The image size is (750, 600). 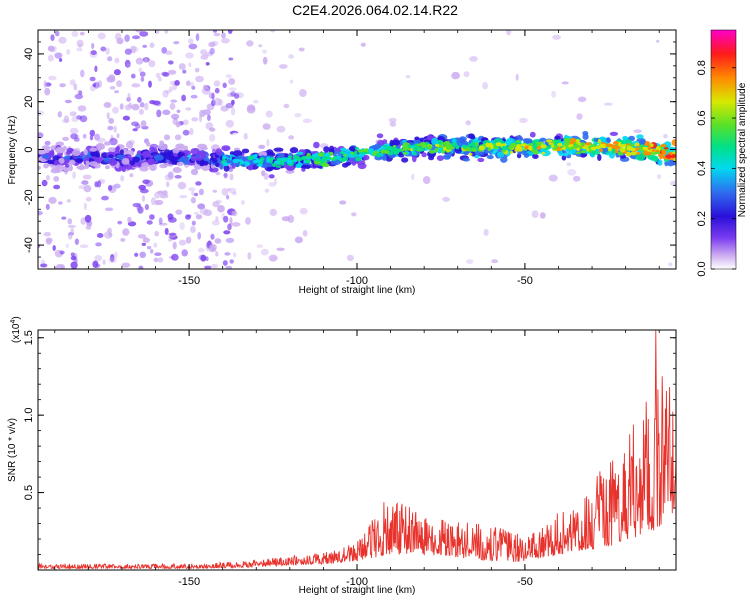 I want to click on heatmap-ylabel: Frequency (Hz), so click(x=12, y=150).